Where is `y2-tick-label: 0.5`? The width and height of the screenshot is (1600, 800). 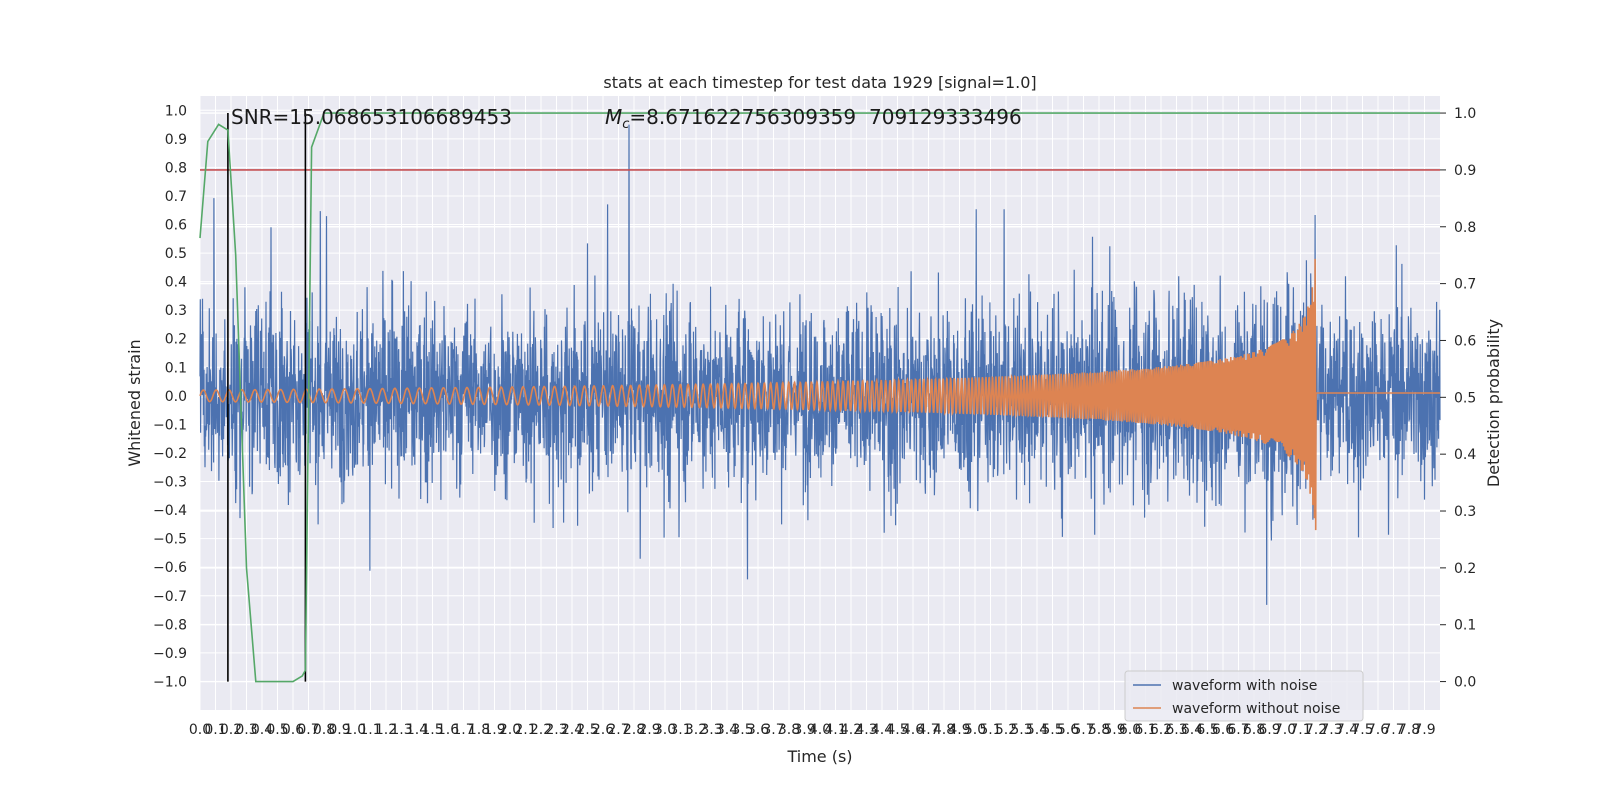
y2-tick-label: 0.5 is located at coordinates (1465, 398).